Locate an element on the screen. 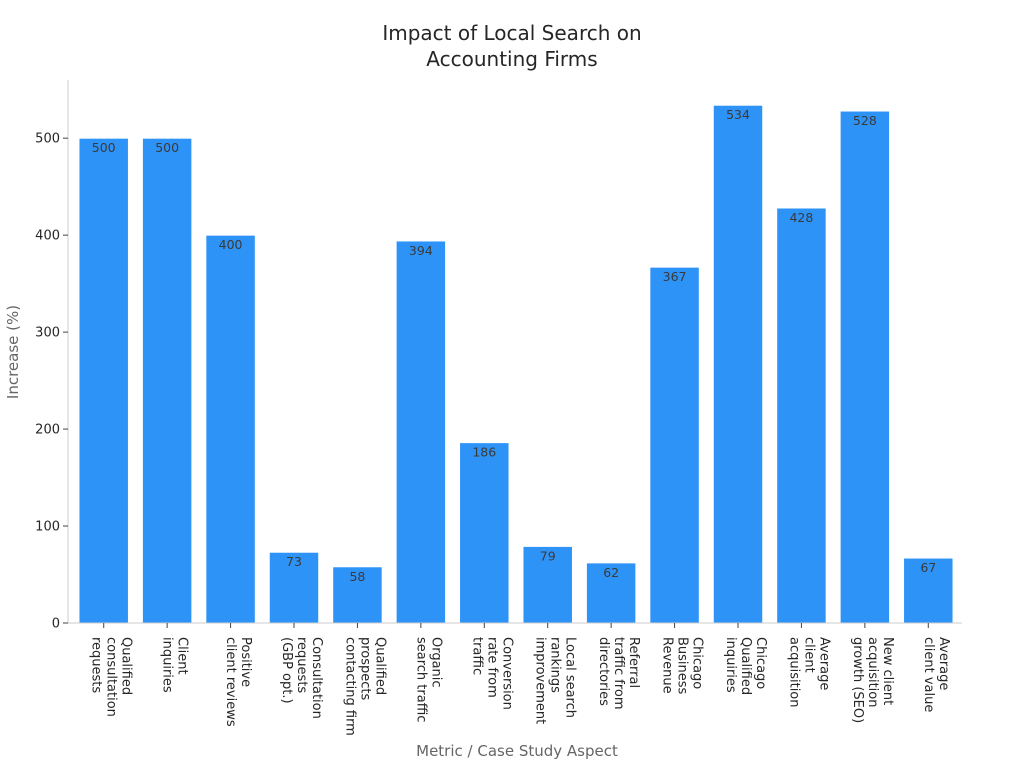 The width and height of the screenshot is (1024, 768). y-tick-label: 500 is located at coordinates (47, 139).